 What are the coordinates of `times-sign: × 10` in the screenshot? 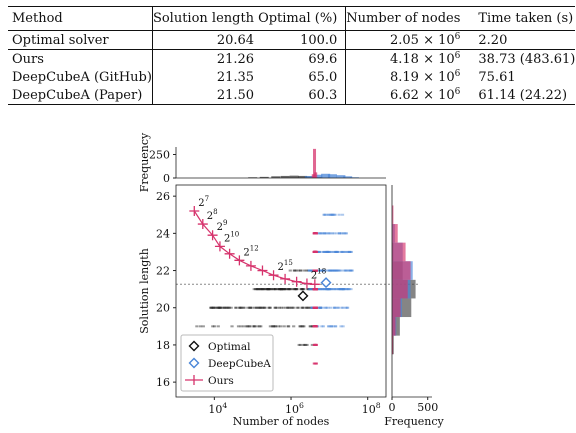 It's located at (439, 95).